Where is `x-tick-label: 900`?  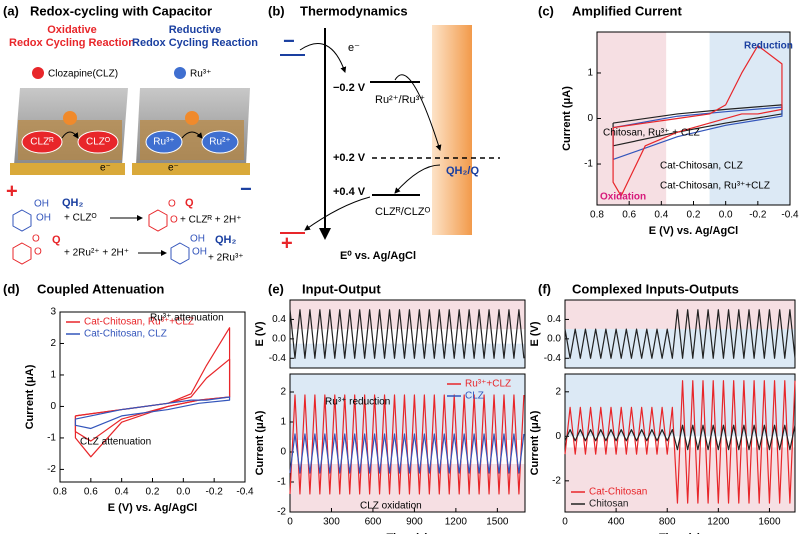
x-tick-label: 900 is located at coordinates (414, 522).